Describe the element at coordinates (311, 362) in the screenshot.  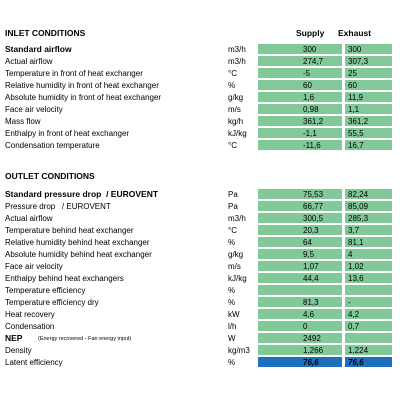
I see `supply-value: 76,6` at that location.